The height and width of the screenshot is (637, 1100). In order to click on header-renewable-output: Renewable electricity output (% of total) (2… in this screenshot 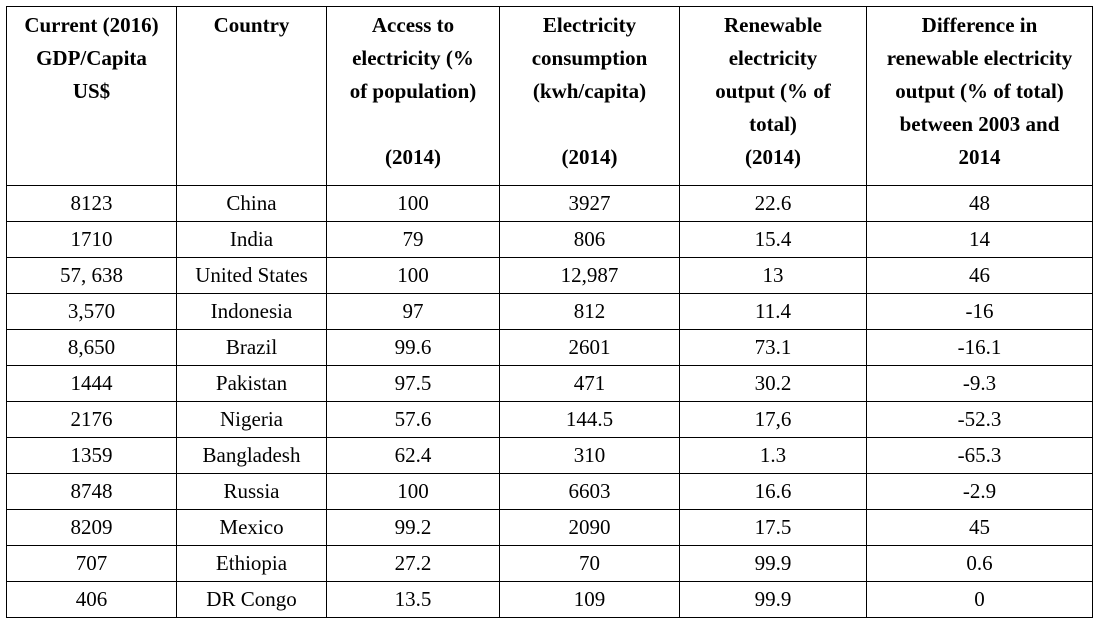, I will do `click(773, 96)`.